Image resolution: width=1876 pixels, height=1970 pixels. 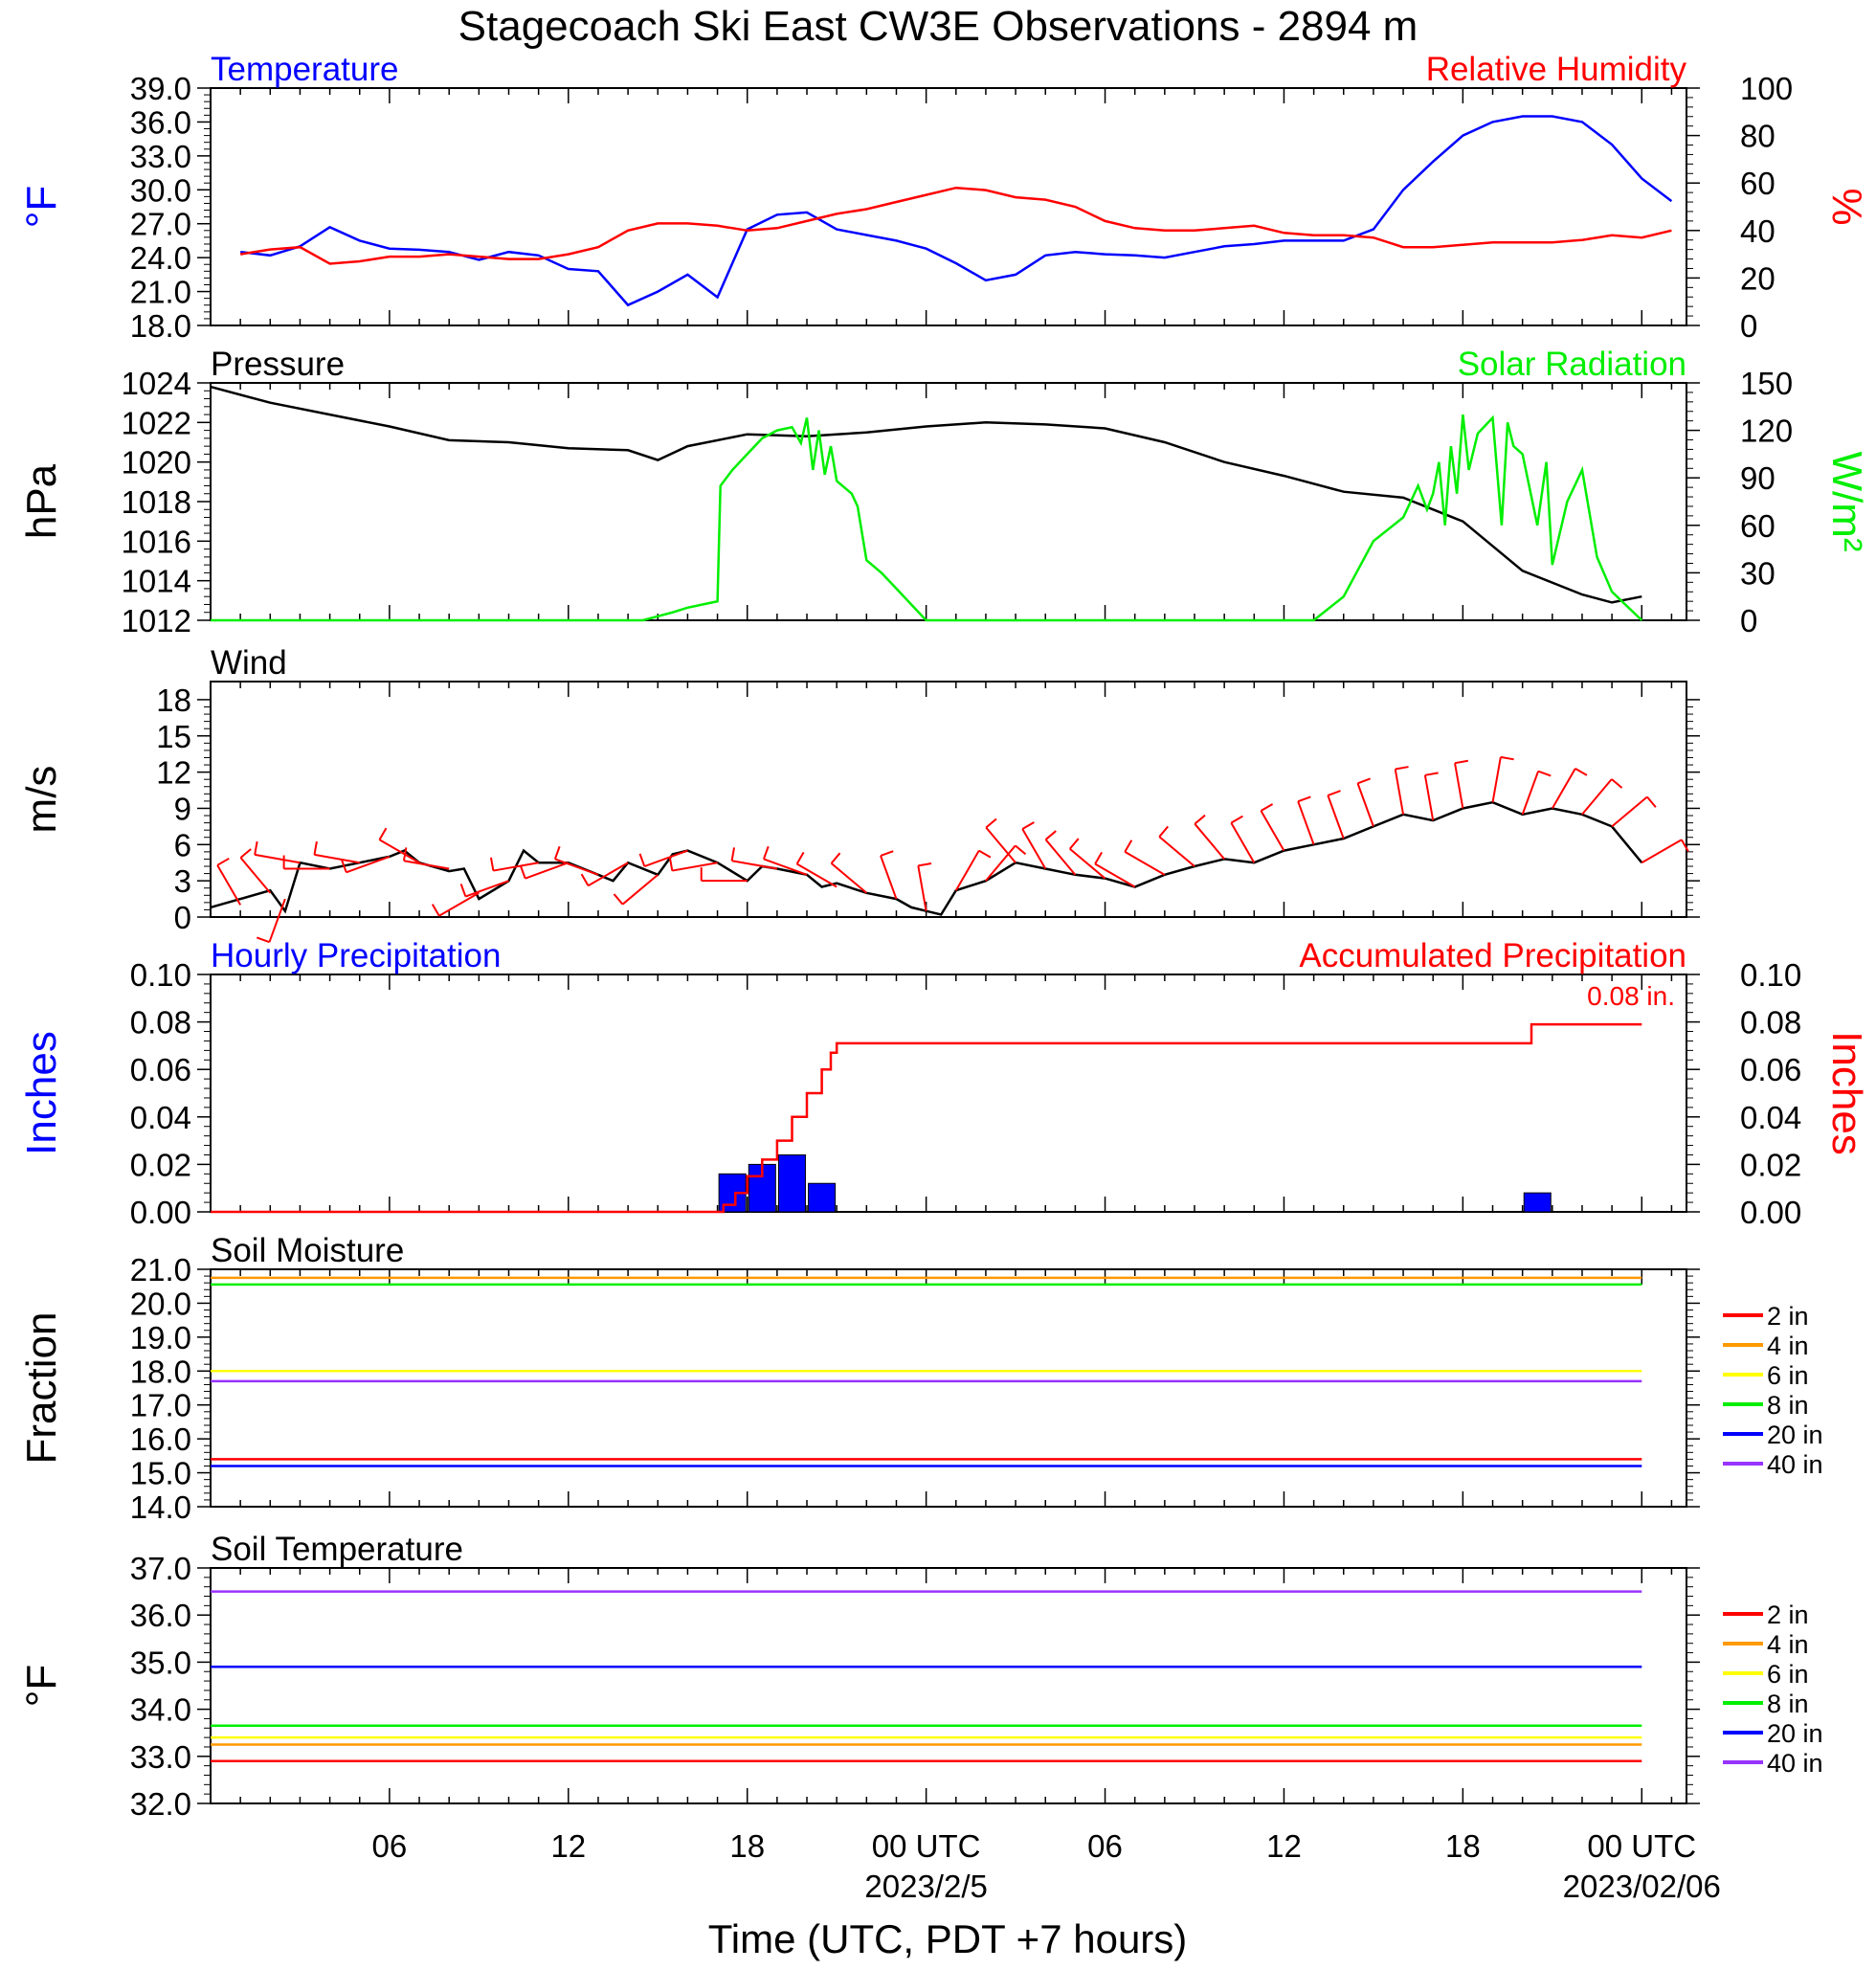 I want to click on y-left-tick-label: 9, so click(x=182, y=808).